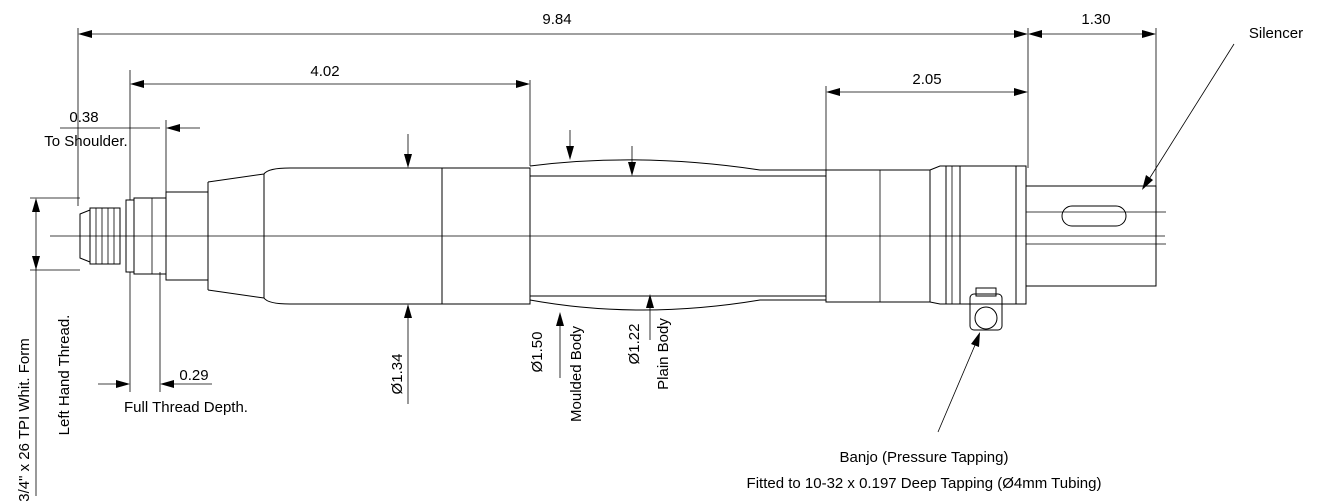 This screenshot has height=502, width=1326. Describe the element at coordinates (193, 375) in the screenshot. I see `dim-thread-depth-value: 0.29` at that location.